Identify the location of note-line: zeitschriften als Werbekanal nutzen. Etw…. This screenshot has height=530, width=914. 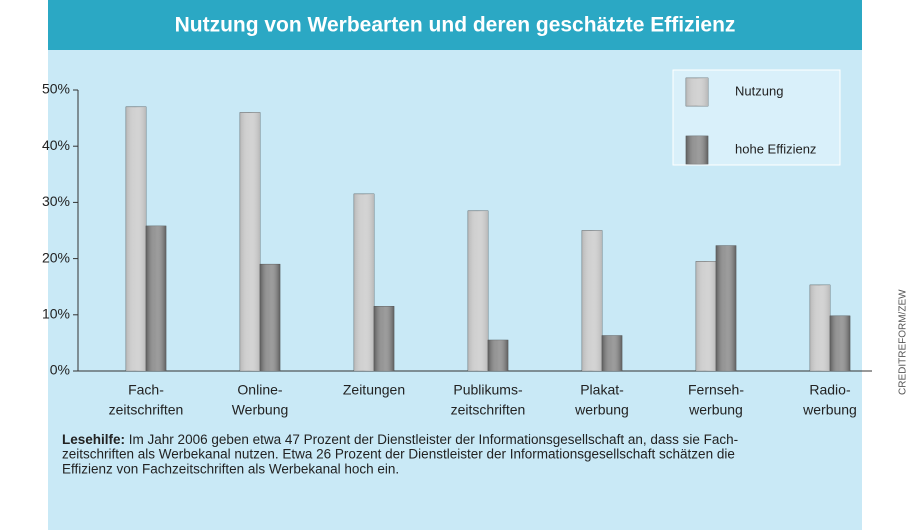
(398, 454).